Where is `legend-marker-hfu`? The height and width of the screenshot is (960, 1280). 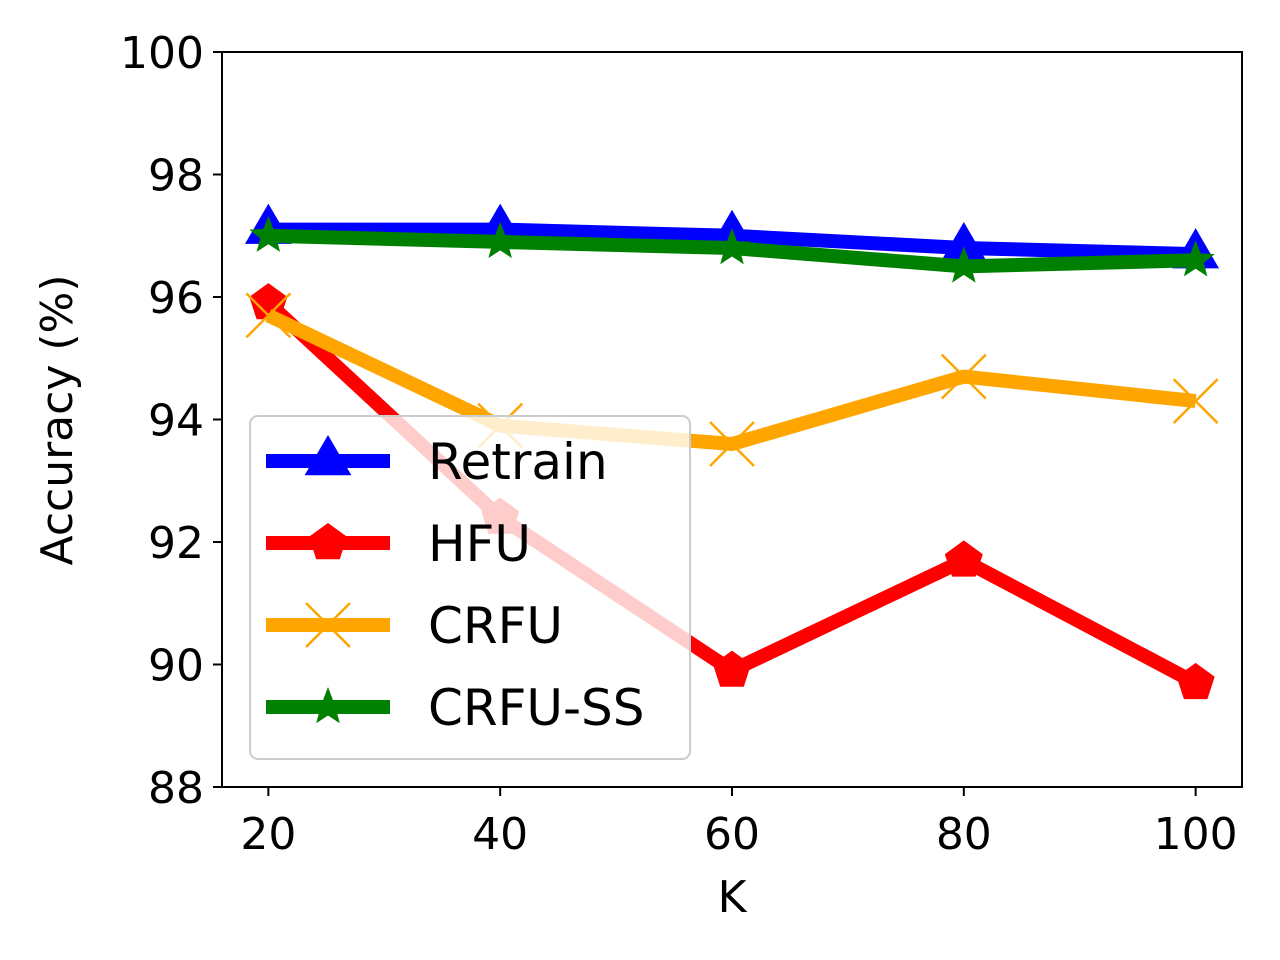
legend-marker-hfu is located at coordinates (328, 541).